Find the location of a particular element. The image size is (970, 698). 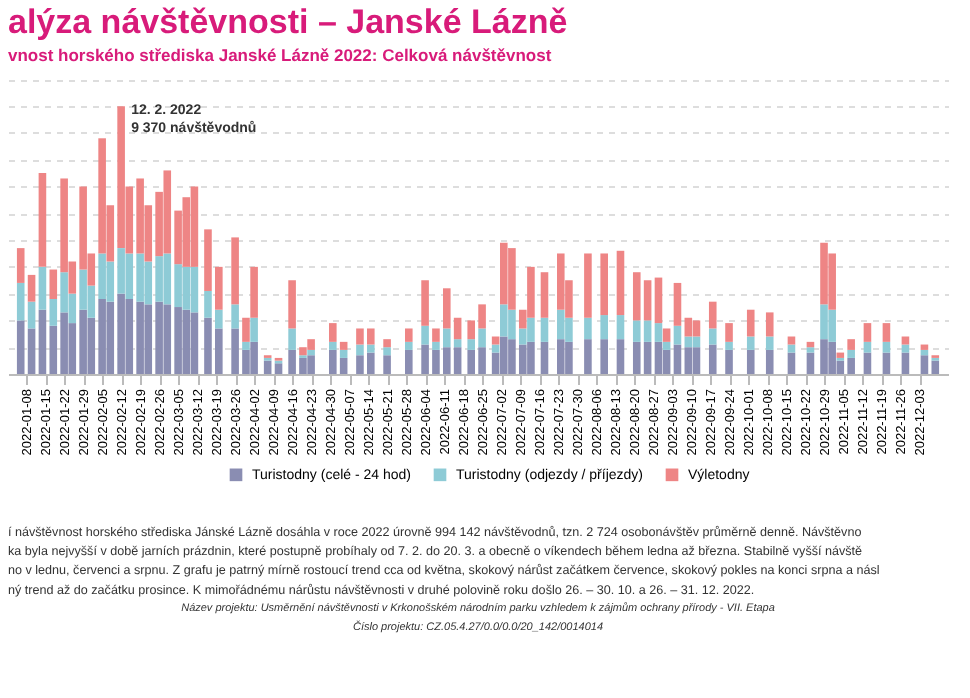

chart-title: alýza návštěvnosti – Janské Lázně is located at coordinates (288, 22).